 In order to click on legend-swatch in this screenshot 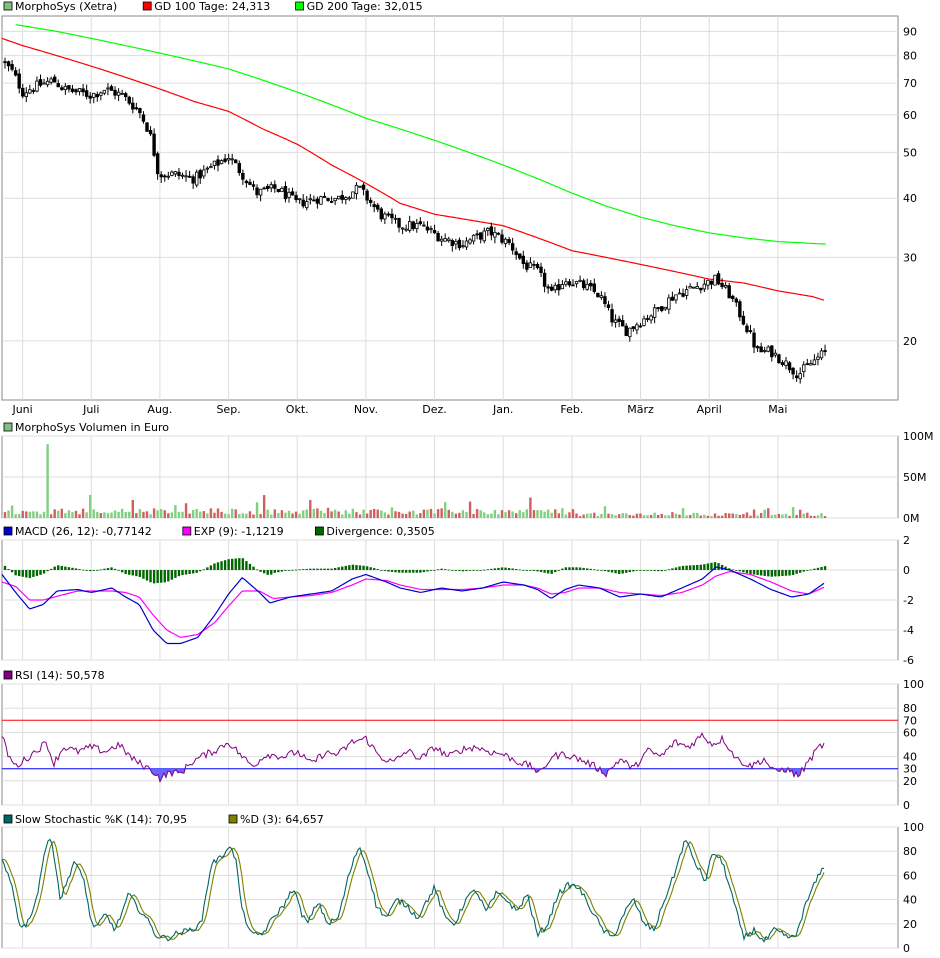, I will do `click(300, 6)`.